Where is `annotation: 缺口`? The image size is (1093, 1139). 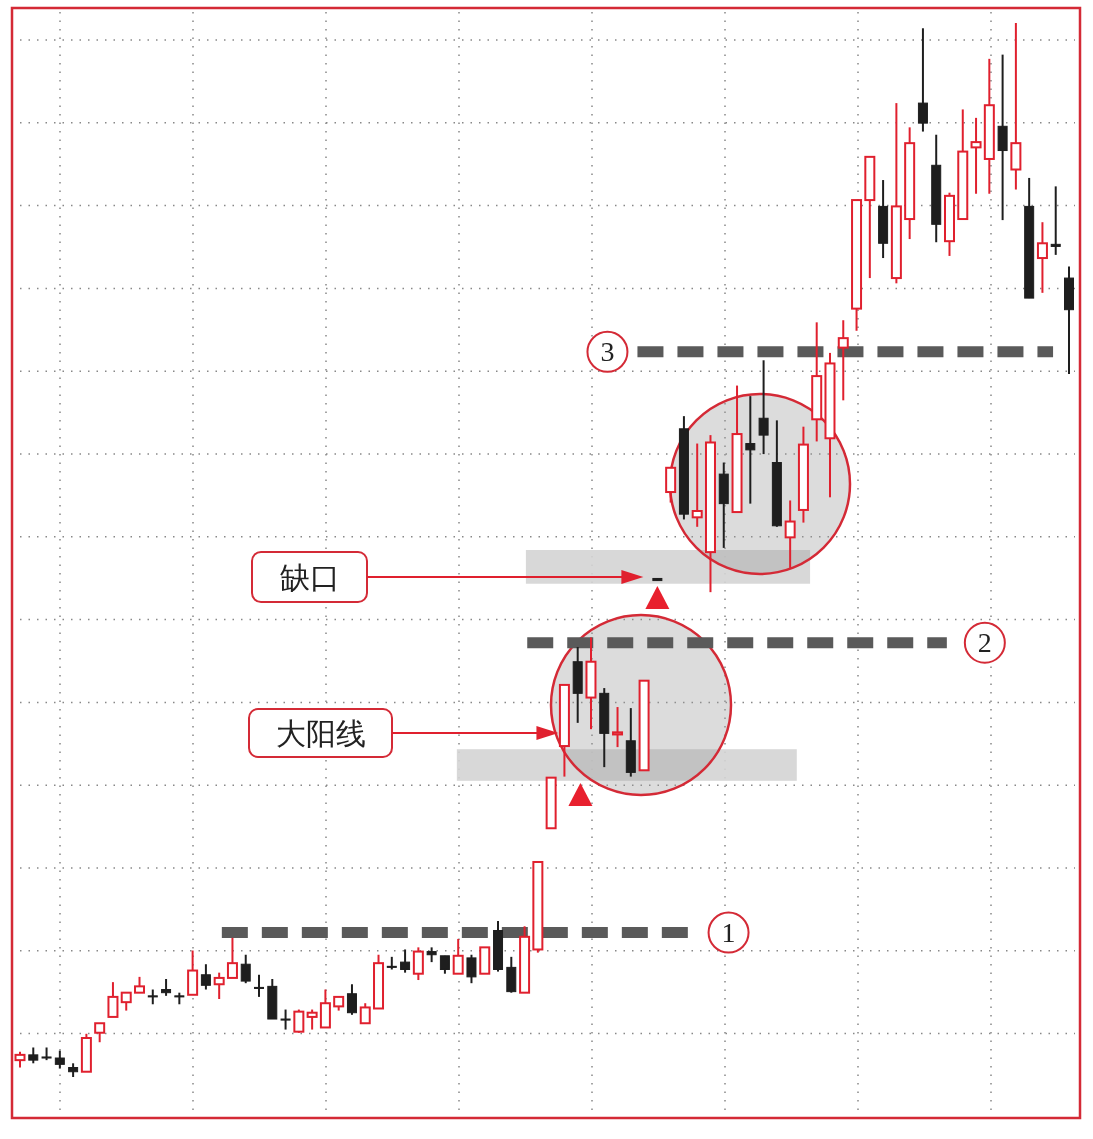 annotation: 缺口 is located at coordinates (309, 577).